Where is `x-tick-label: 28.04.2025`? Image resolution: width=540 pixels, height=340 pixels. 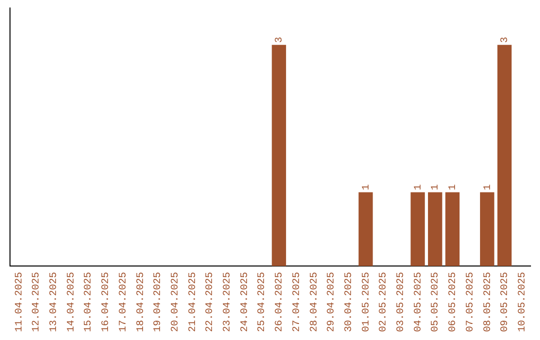 x-tick-label: 28.04.2025 is located at coordinates (314, 302).